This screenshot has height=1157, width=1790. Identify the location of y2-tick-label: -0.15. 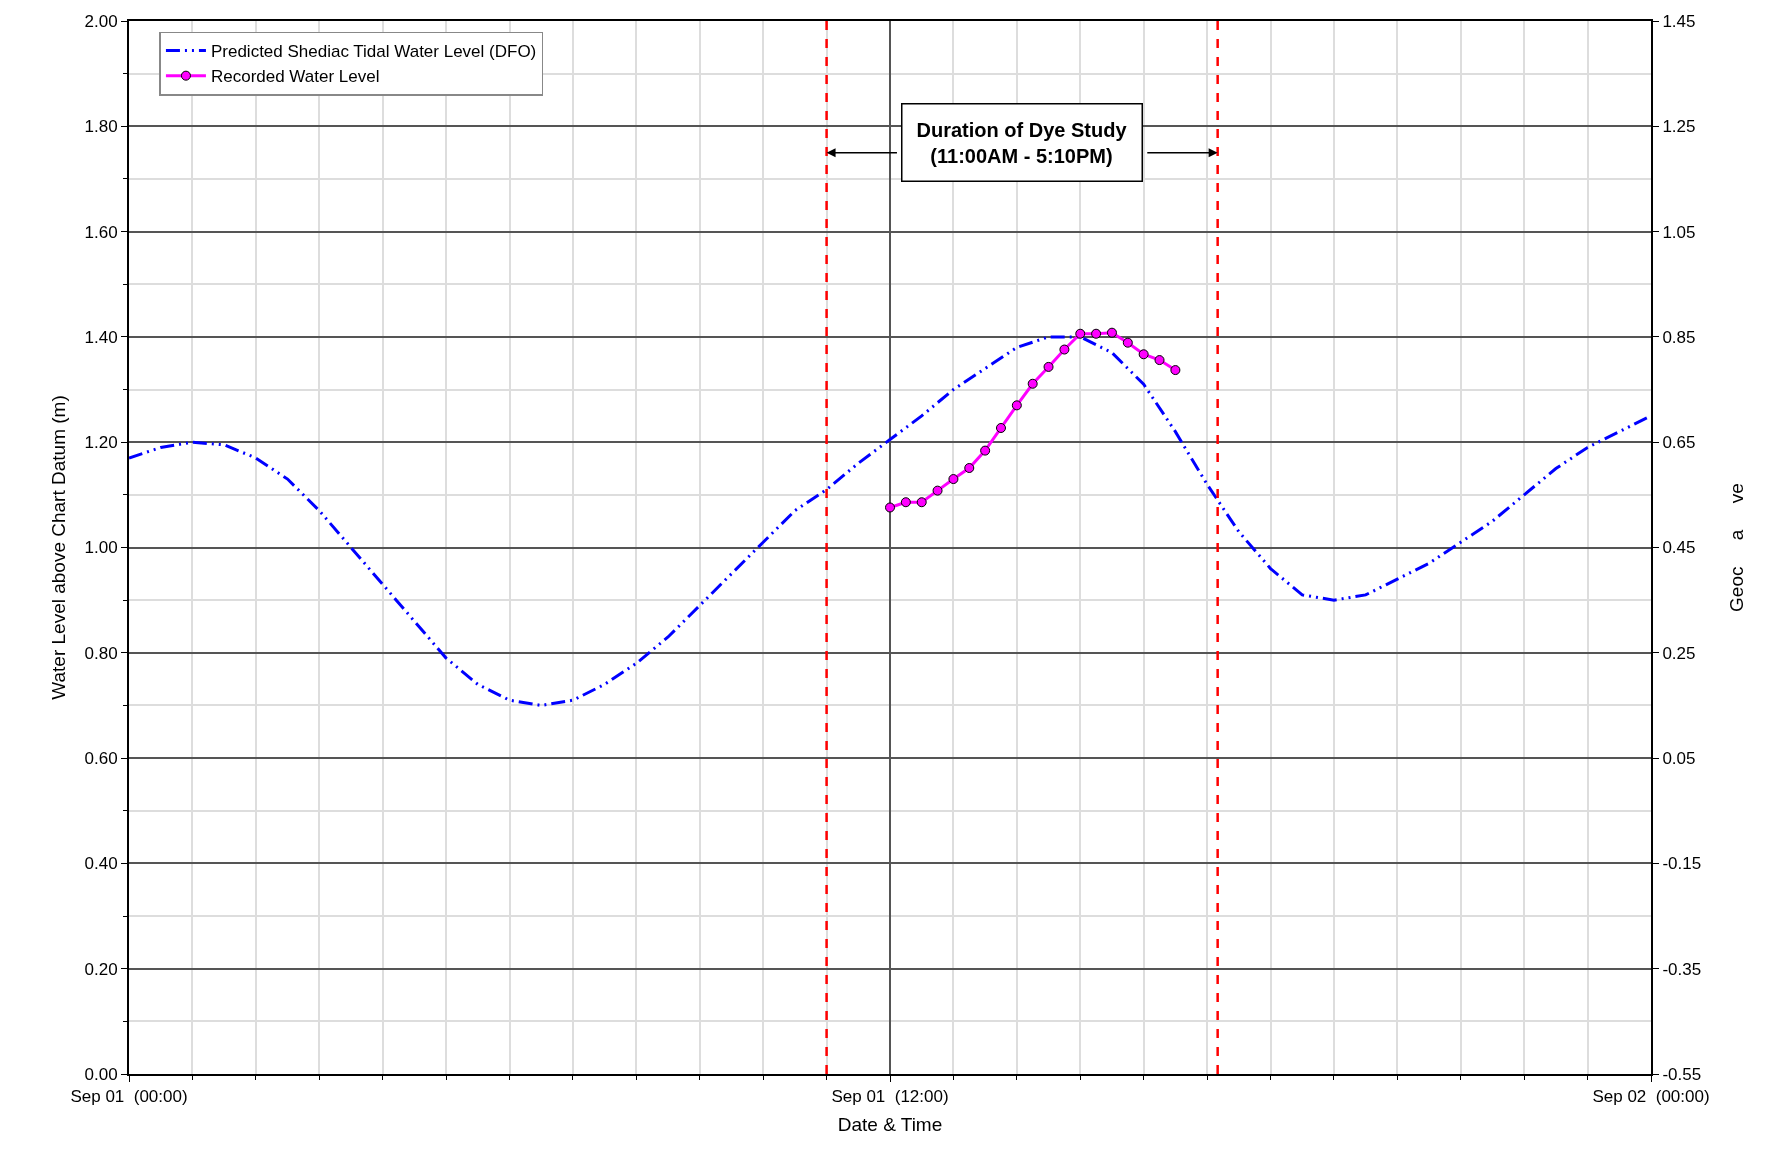
(1682, 864).